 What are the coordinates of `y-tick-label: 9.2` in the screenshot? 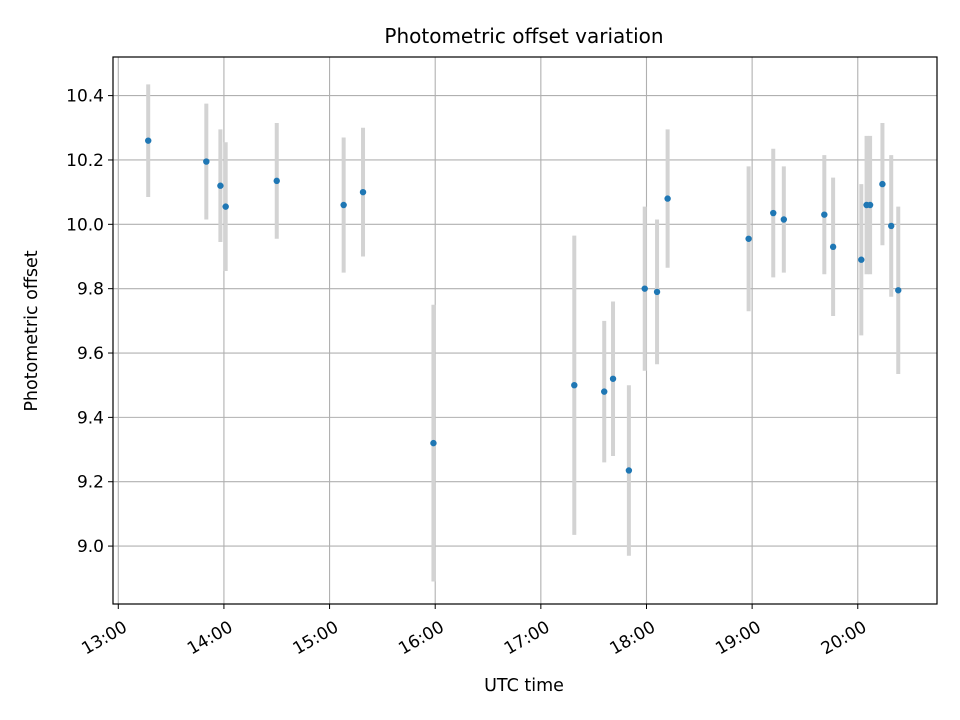 It's located at (90, 483).